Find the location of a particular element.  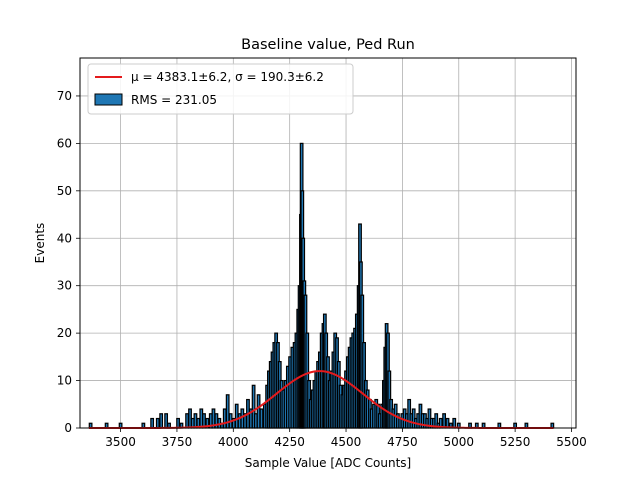

y-tick-label: 0 is located at coordinates (68, 428).